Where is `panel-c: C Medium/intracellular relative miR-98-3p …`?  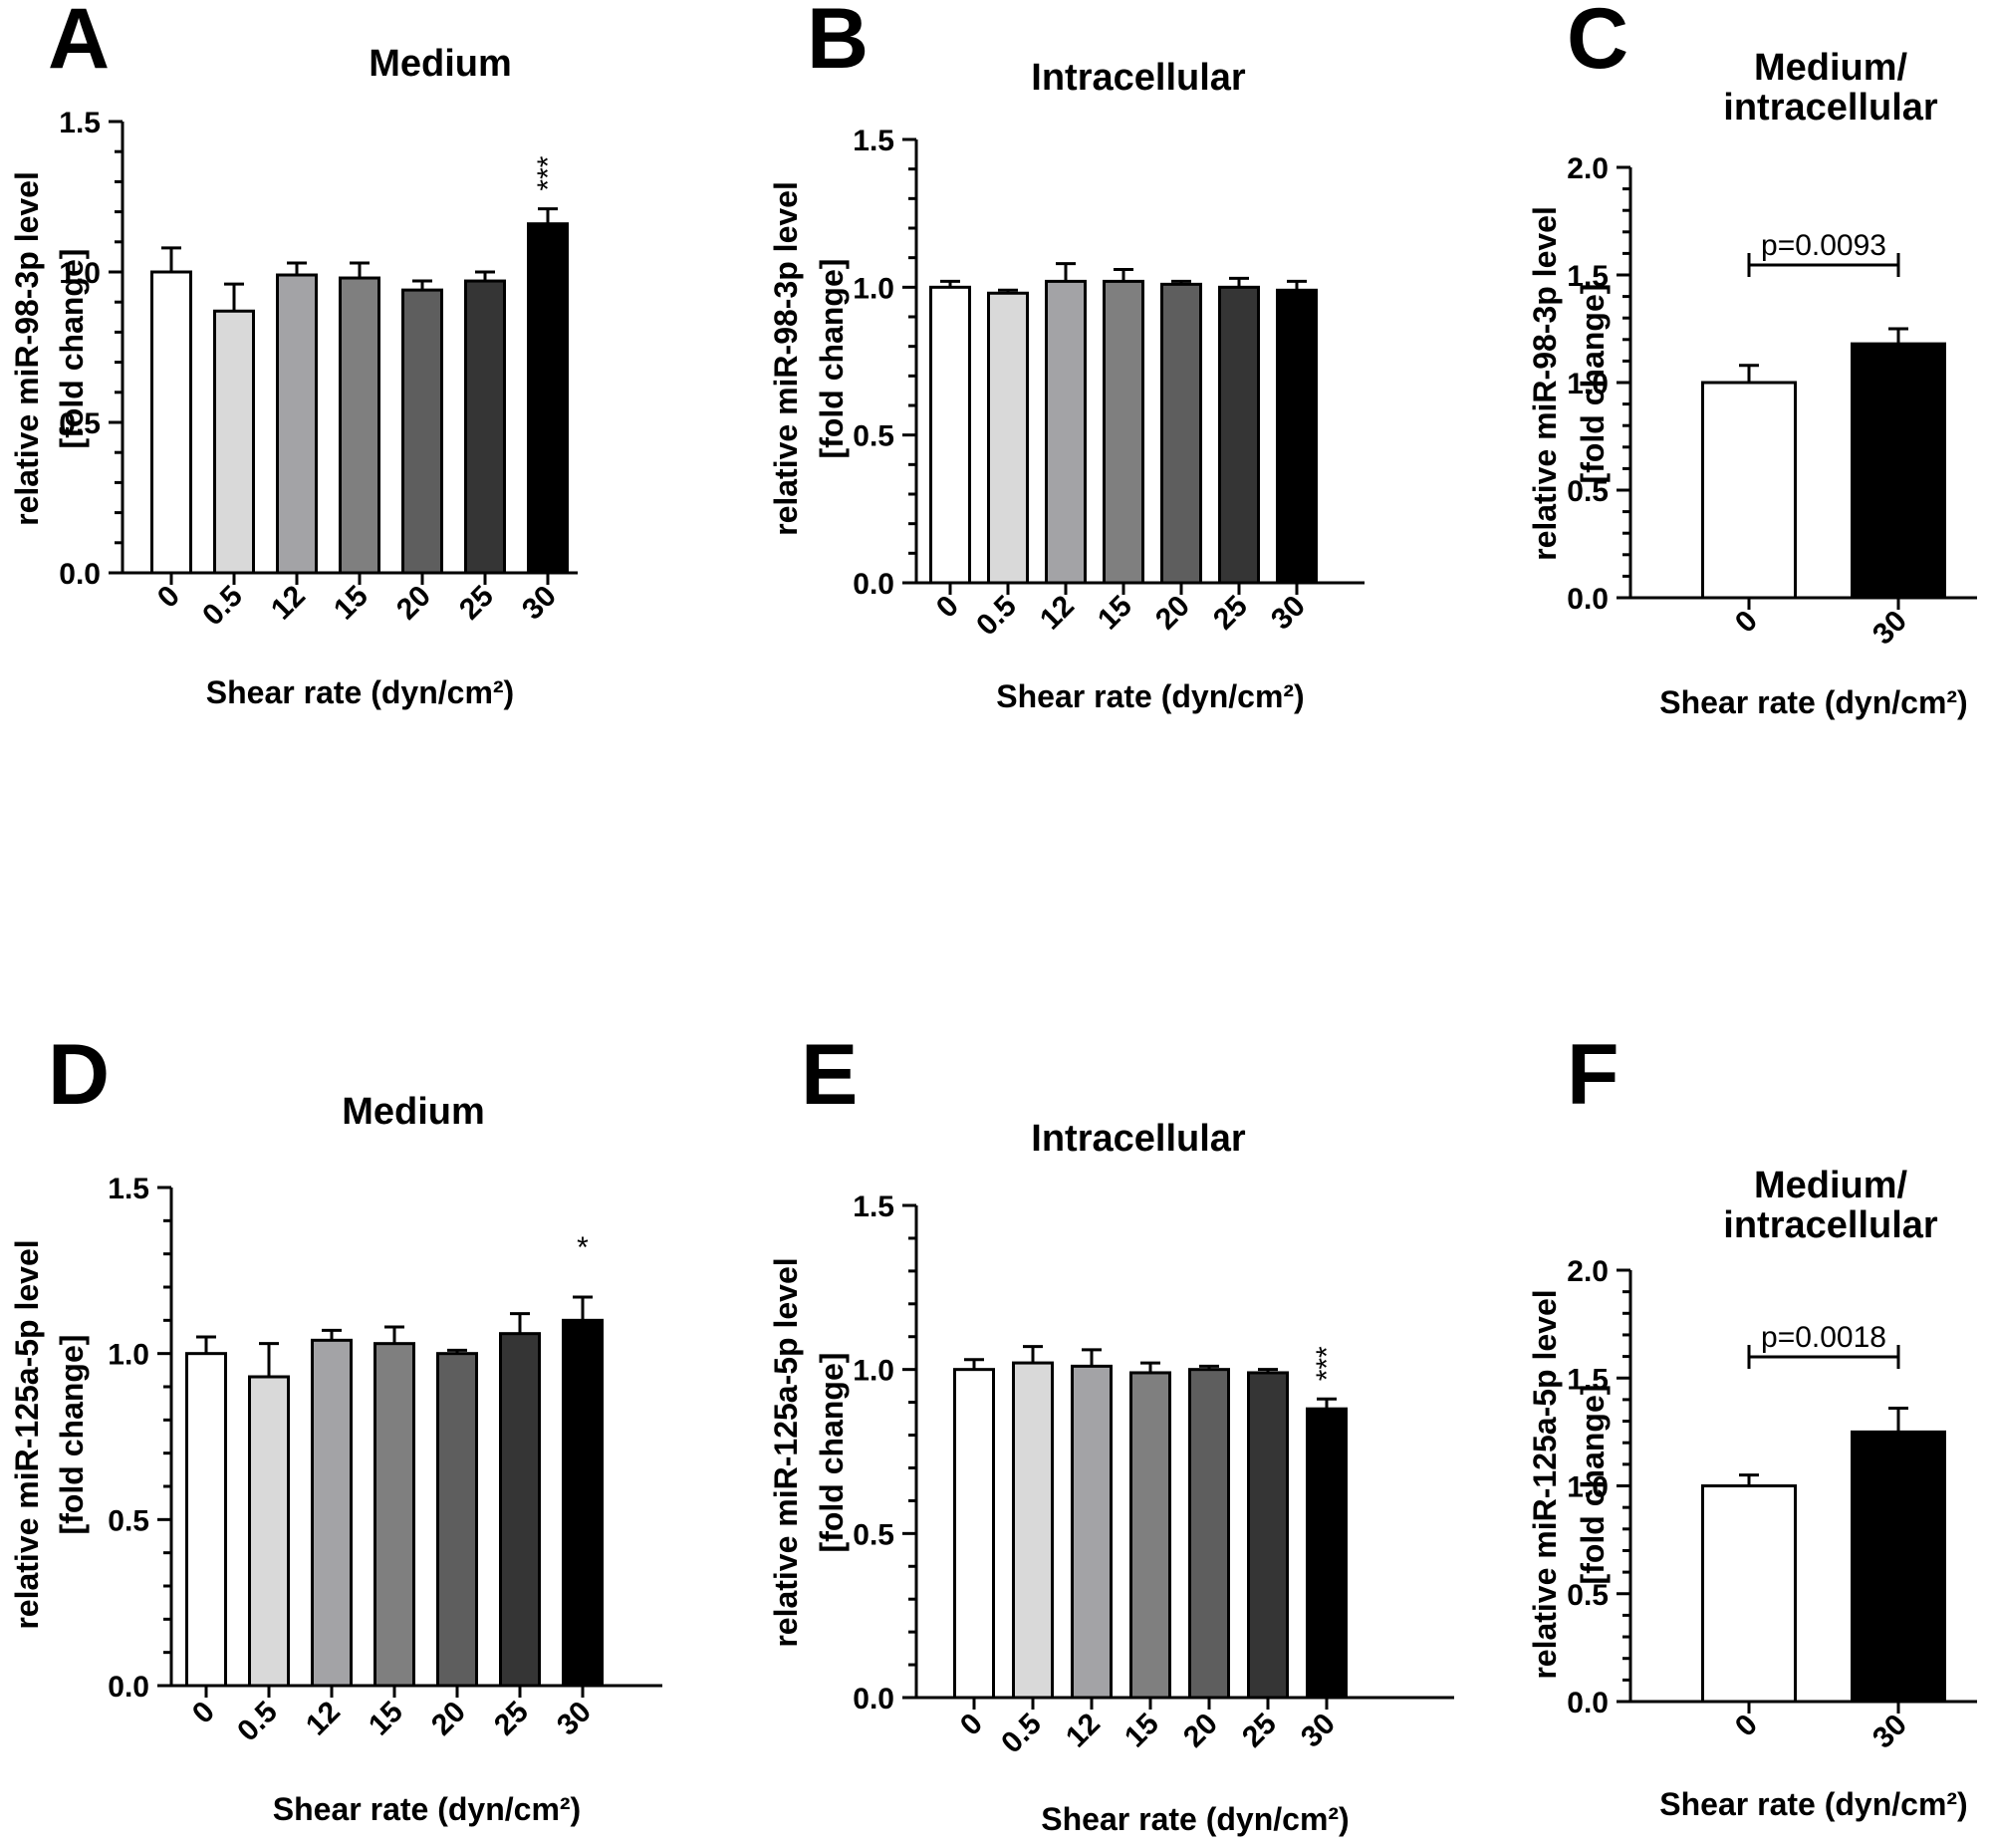
panel-c: C Medium/intracellular relative miR-98-3p … is located at coordinates (1752, 360).